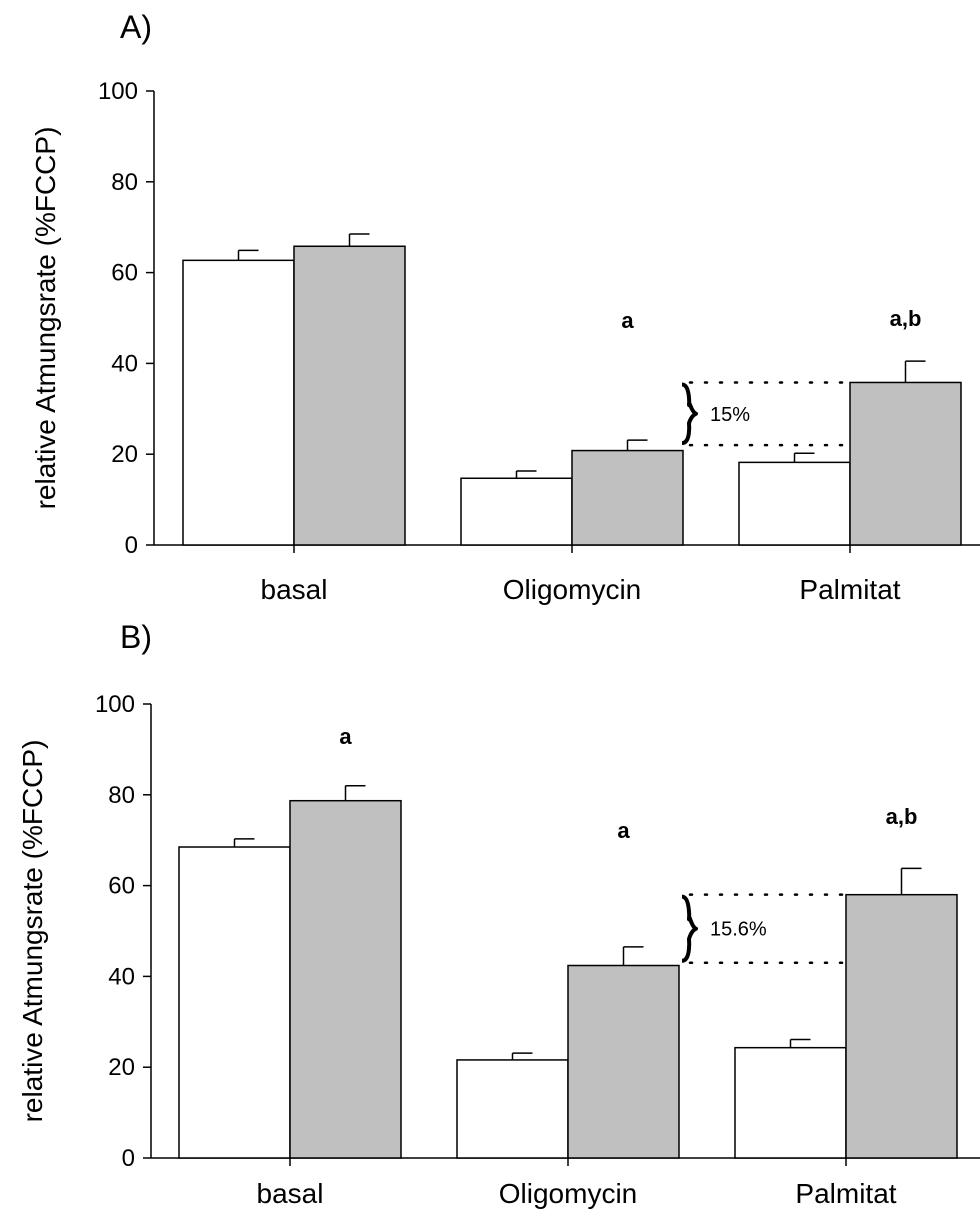 This screenshot has width=980, height=1211. What do you see at coordinates (290, 1193) in the screenshot?
I see `panel-b-category-label: basal` at bounding box center [290, 1193].